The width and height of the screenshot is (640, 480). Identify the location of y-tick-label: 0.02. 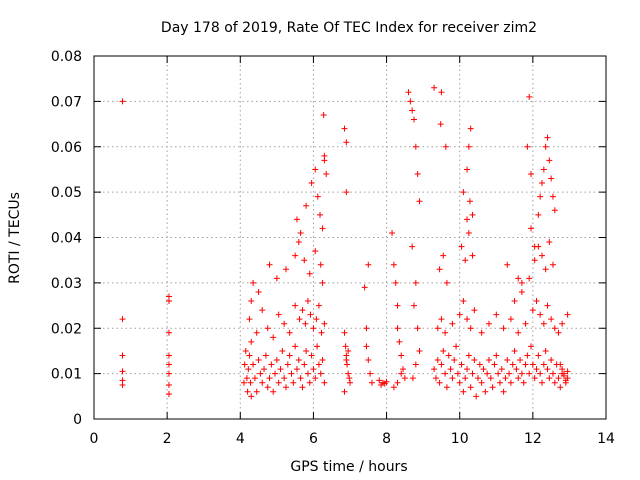
(66, 329).